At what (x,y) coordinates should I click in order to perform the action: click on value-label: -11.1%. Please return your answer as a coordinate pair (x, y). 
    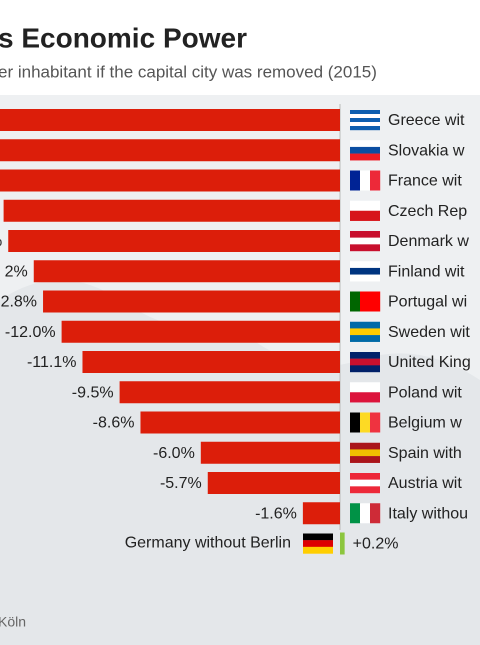
    Looking at the image, I should click on (52, 362).